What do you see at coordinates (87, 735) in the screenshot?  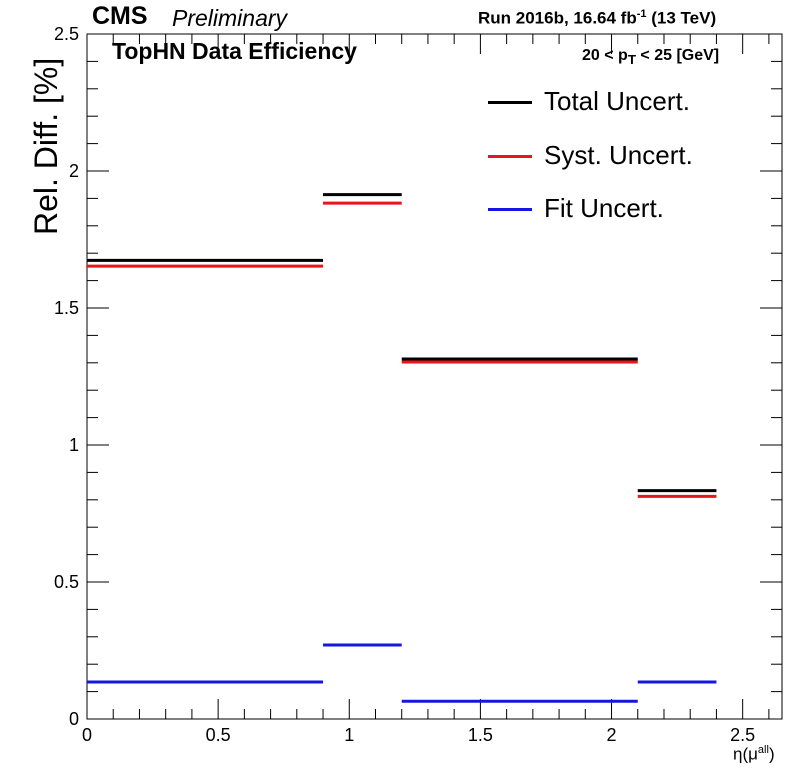 I see `x-tick-label: 0` at bounding box center [87, 735].